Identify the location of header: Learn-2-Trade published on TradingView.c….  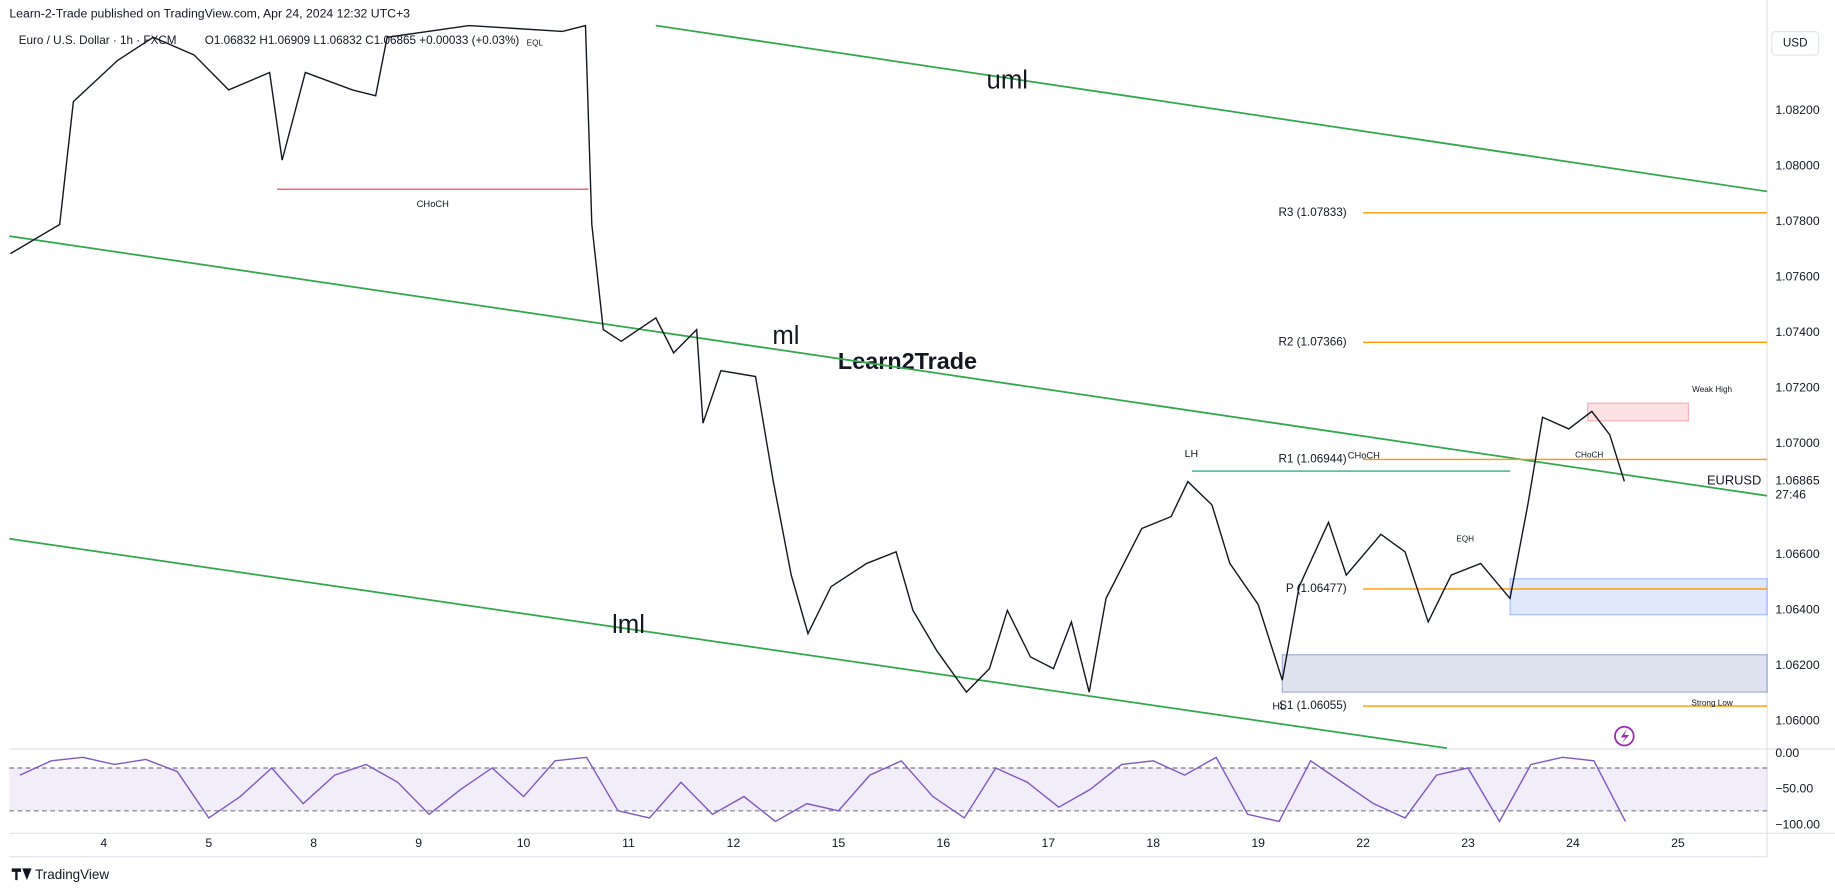
(209, 13).